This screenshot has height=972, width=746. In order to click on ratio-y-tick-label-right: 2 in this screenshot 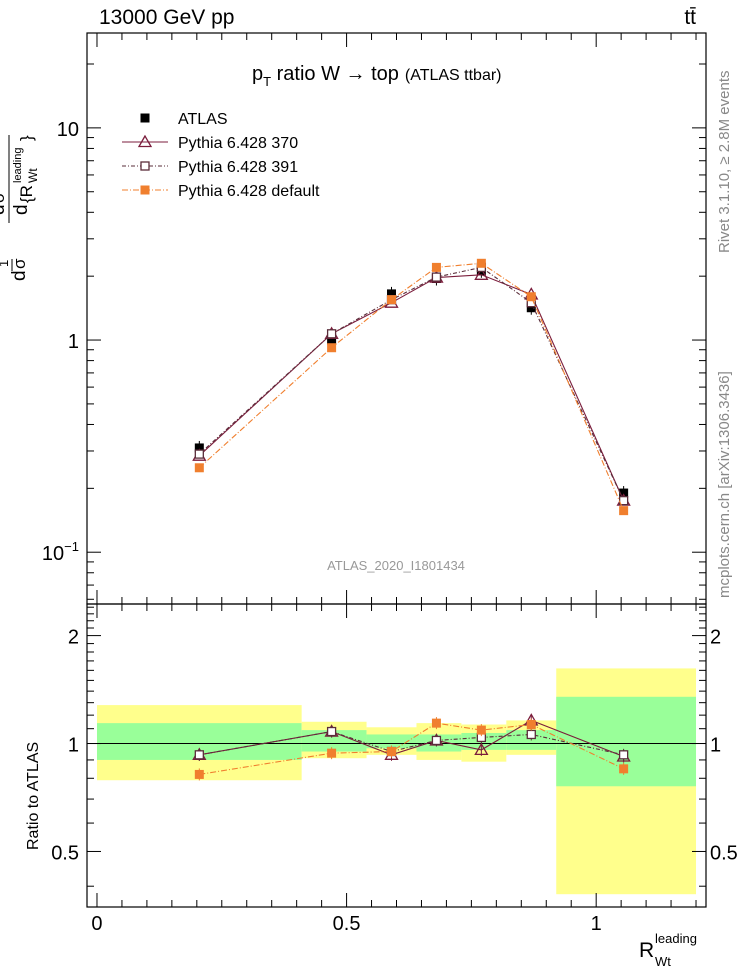, I will do `click(715, 638)`.